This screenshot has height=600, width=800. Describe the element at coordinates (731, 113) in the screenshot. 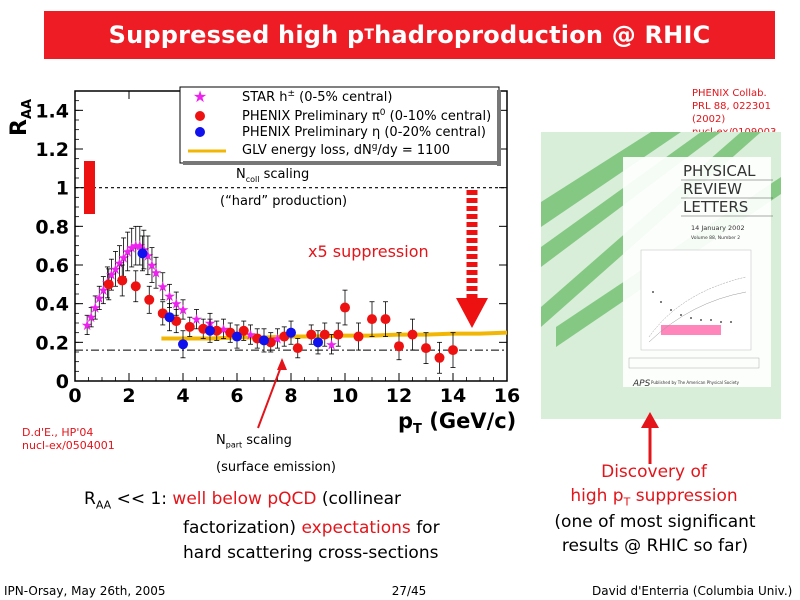

I see `phenix-ref-line2: PRL 88, 022301 (2002)` at that location.